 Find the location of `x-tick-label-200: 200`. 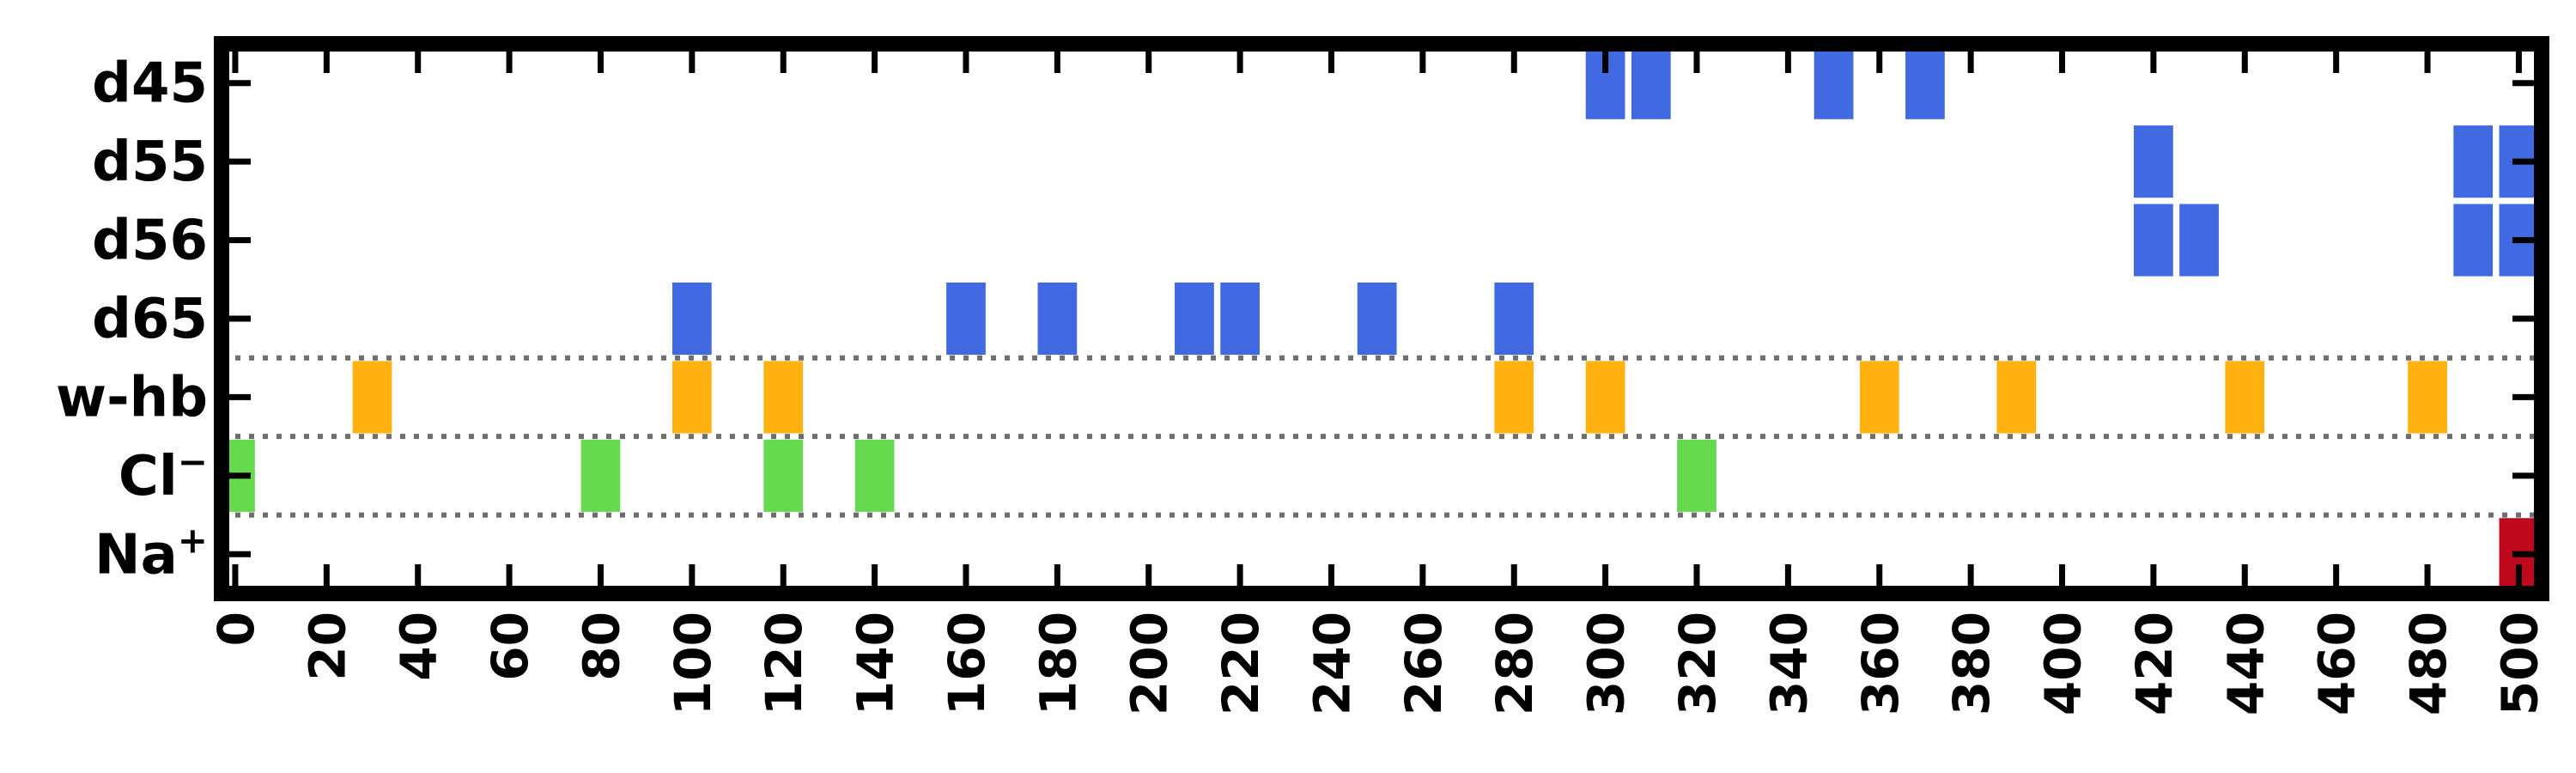

x-tick-label-200: 200 is located at coordinates (1150, 663).